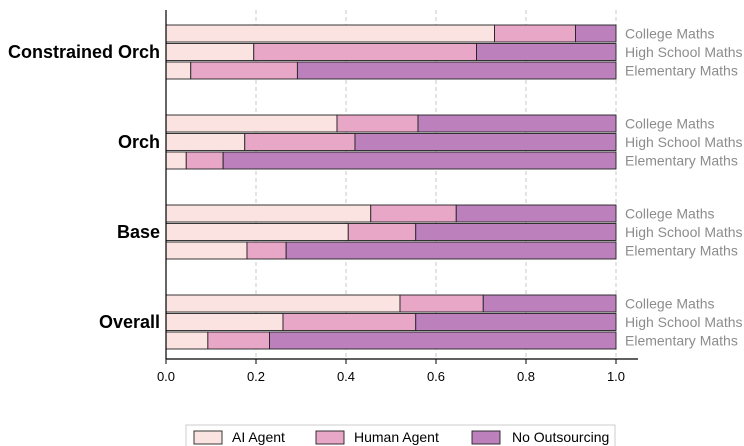  I want to click on legend-label: No Outsourcing, so click(560, 437).